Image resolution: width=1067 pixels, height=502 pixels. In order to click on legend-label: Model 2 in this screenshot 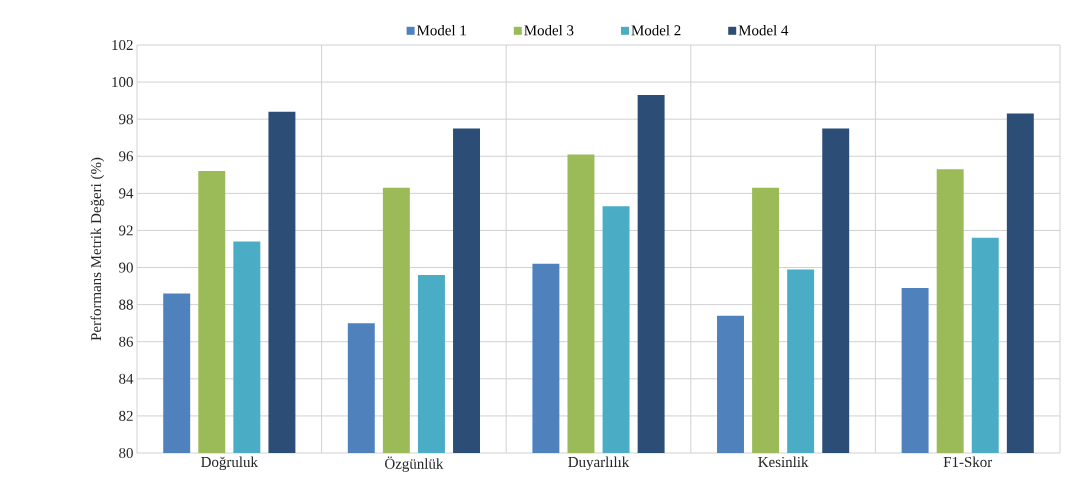, I will do `click(656, 30)`.